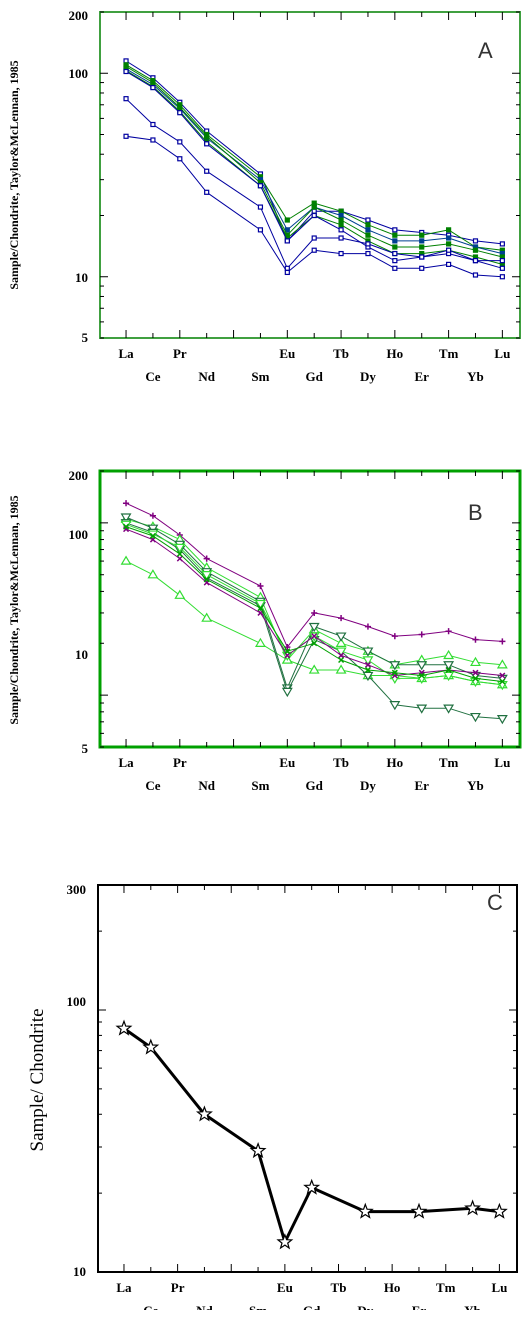  What do you see at coordinates (502, 353) in the screenshot?
I see `x-tick-label: Lu` at bounding box center [502, 353].